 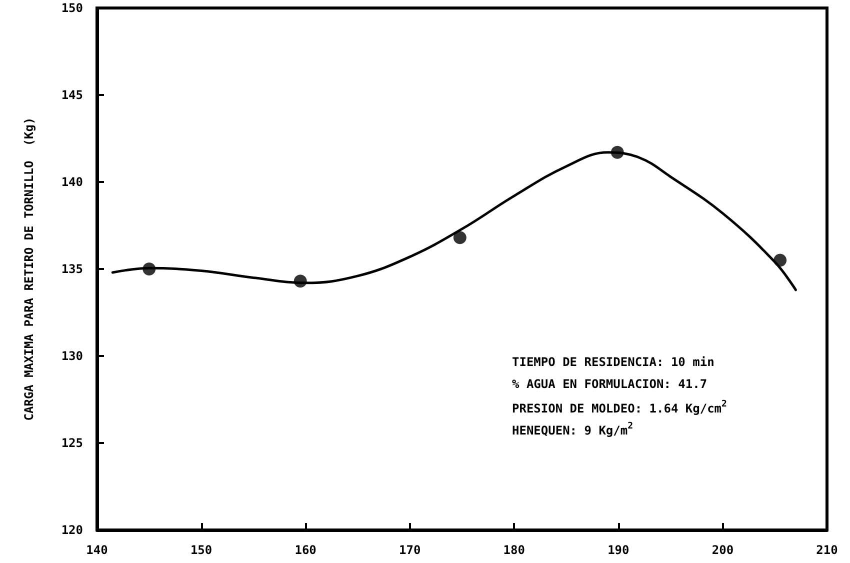 What do you see at coordinates (723, 550) in the screenshot?
I see `x-tick-label: 200` at bounding box center [723, 550].